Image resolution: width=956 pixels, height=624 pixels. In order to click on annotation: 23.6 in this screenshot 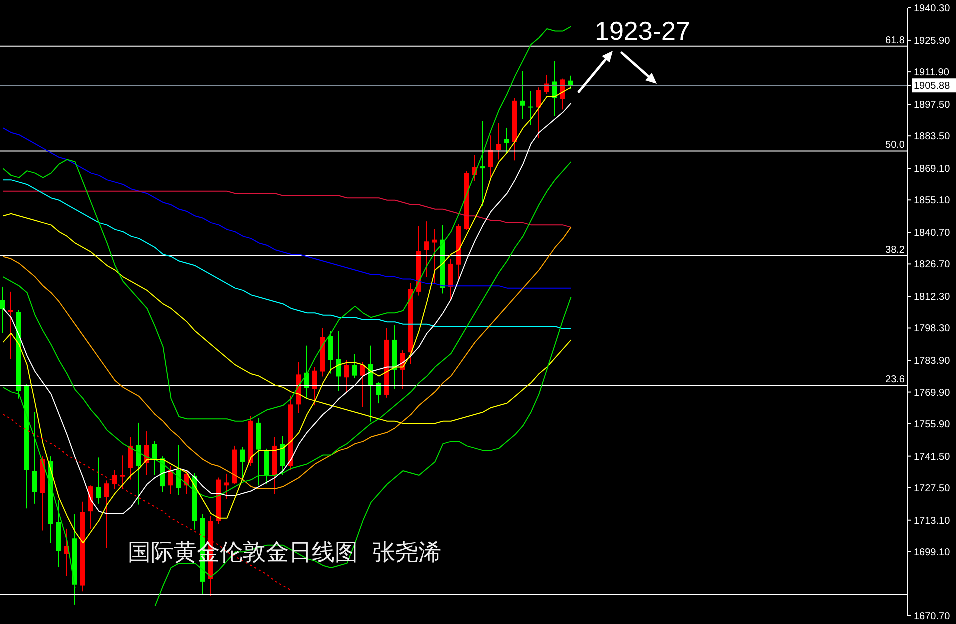, I will do `click(896, 380)`.